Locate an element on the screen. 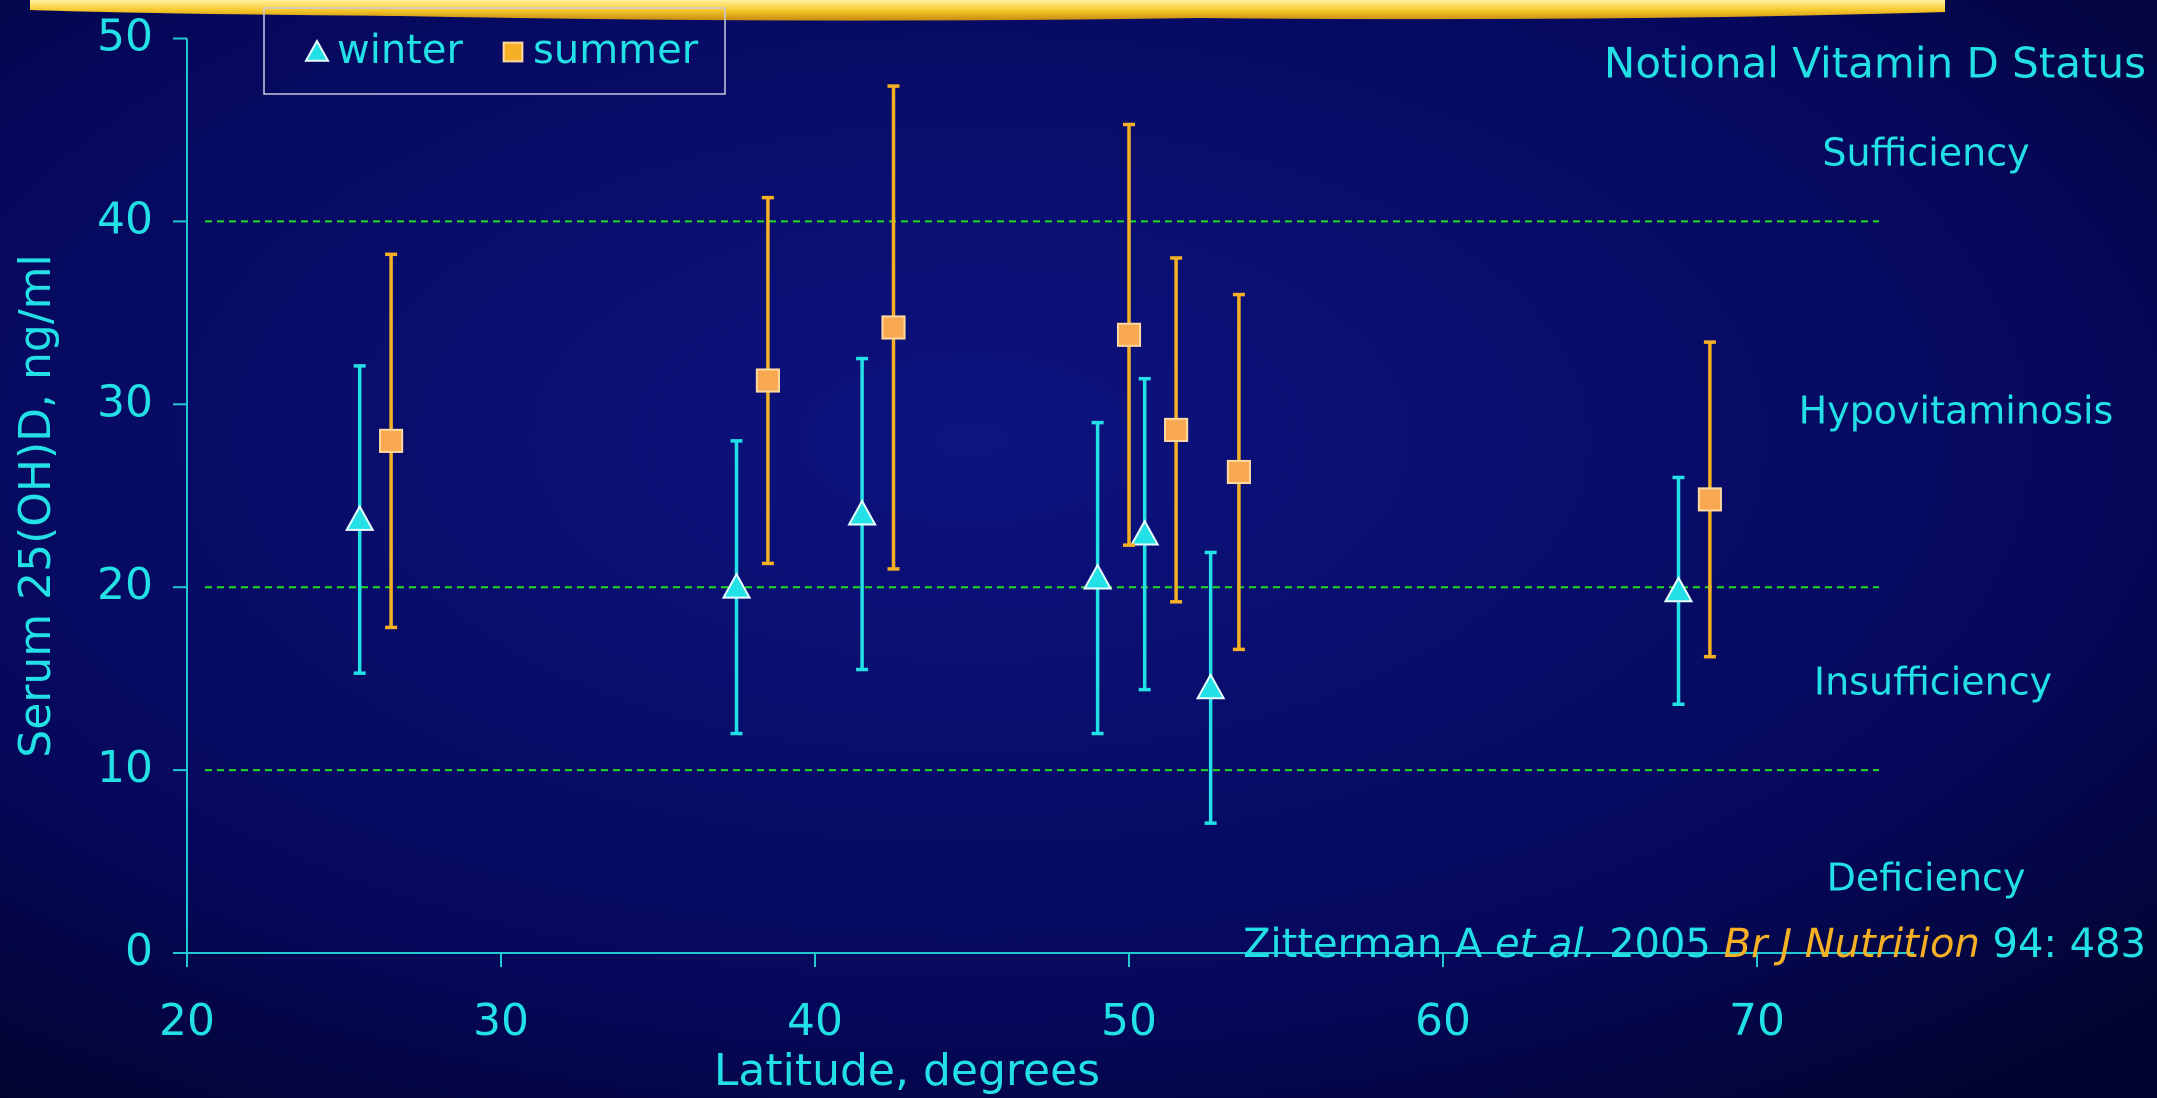 Image resolution: width=2157 pixels, height=1098 pixels. y-tick-label: 20 is located at coordinates (125, 584).